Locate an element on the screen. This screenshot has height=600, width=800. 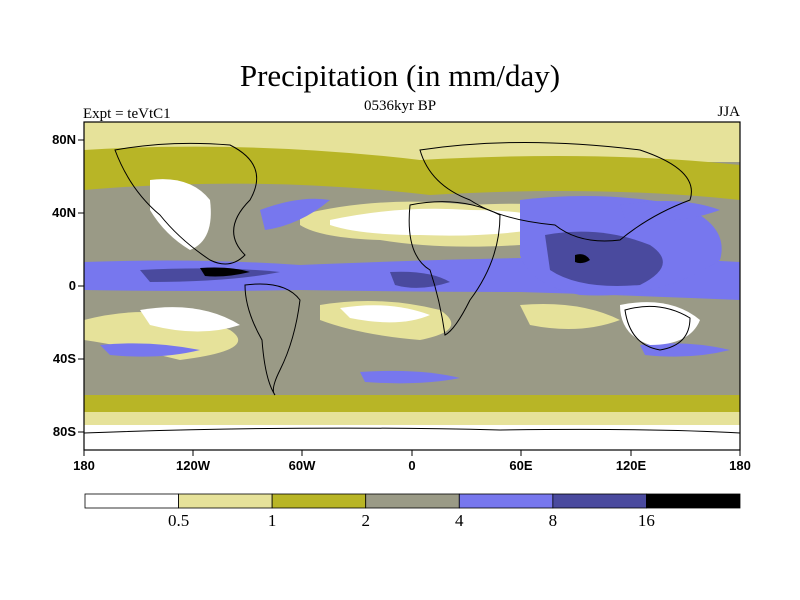
map-title: Precipitation (in mm/day) is located at coordinates (400, 75).